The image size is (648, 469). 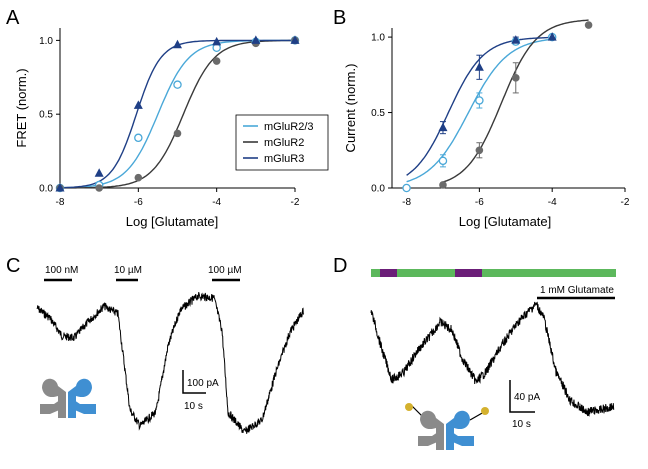 I want to click on panel-letter-d: D, so click(x=340, y=266).